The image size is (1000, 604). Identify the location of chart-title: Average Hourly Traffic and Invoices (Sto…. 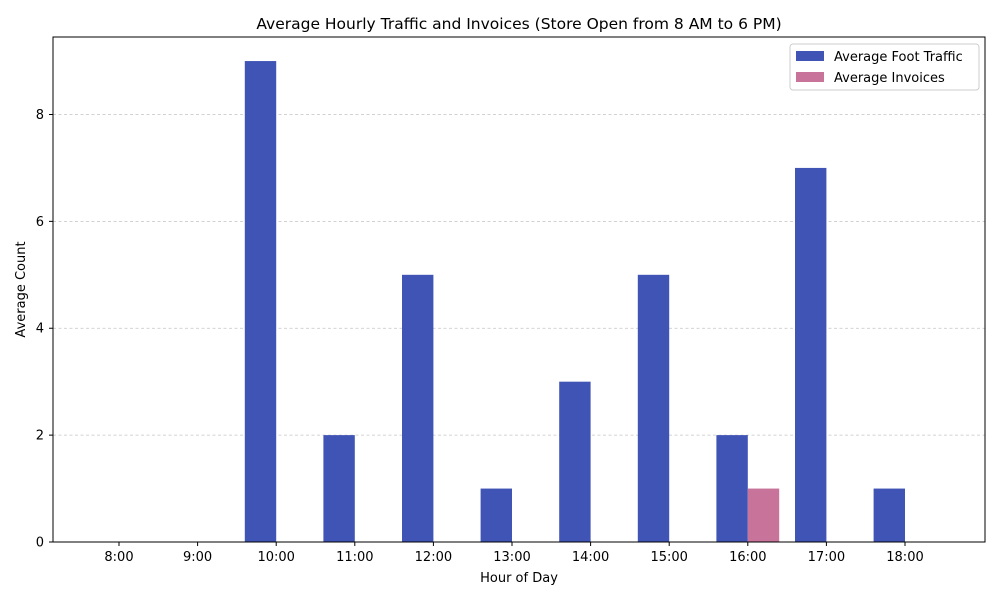
(518, 24).